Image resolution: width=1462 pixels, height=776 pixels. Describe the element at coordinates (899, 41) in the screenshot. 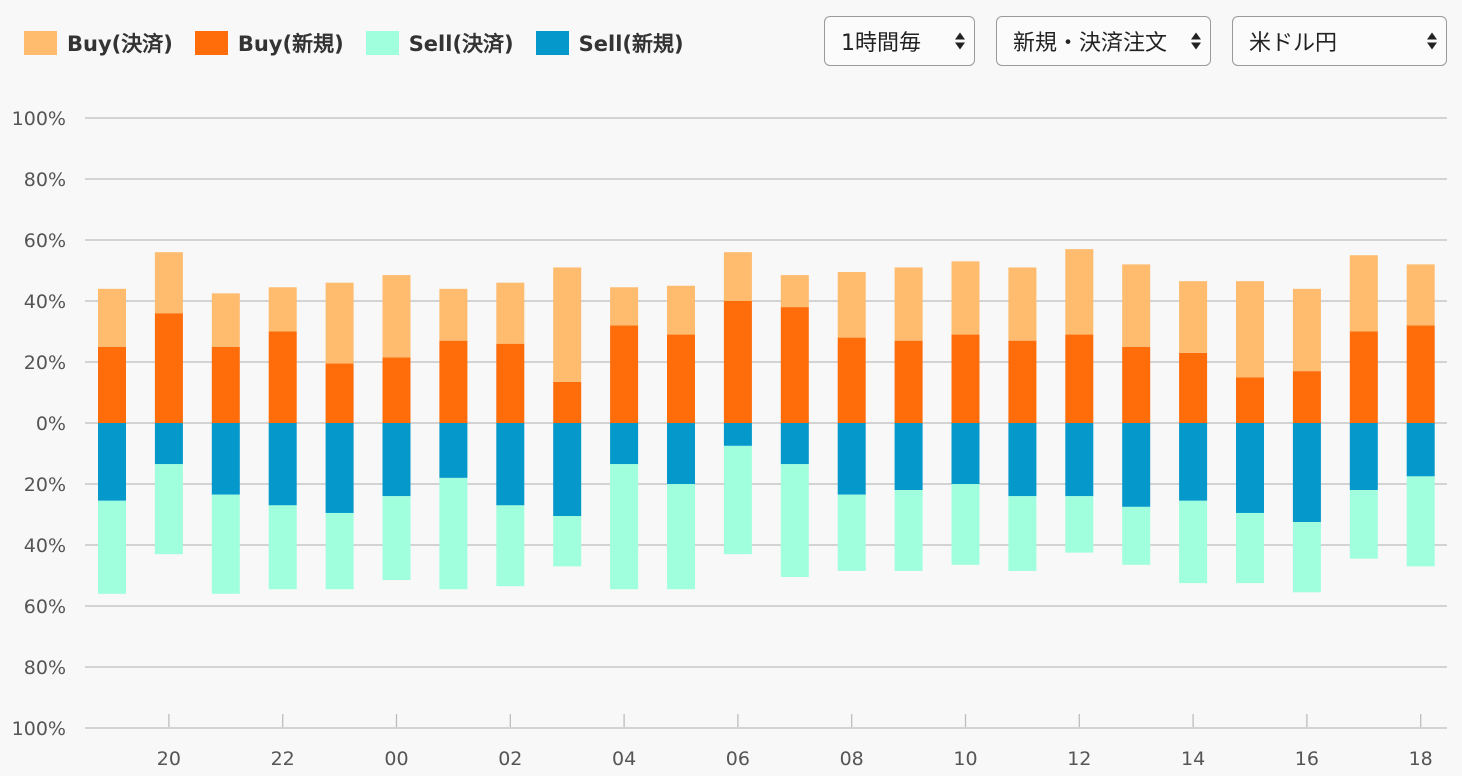

I see `interval-select: 1時間毎` at that location.